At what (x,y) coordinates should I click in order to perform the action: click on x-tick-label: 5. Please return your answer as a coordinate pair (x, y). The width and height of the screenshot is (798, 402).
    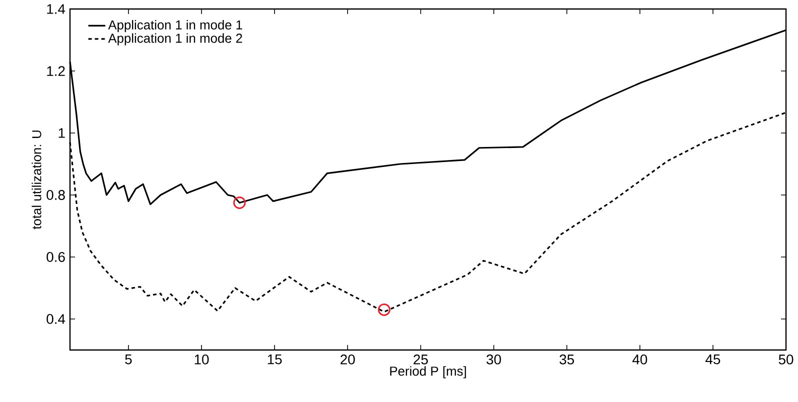
    Looking at the image, I should click on (128, 359).